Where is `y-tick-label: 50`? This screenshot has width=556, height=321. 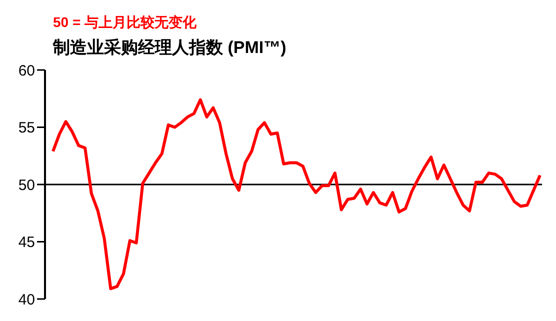 y-tick-label: 50 is located at coordinates (26, 185).